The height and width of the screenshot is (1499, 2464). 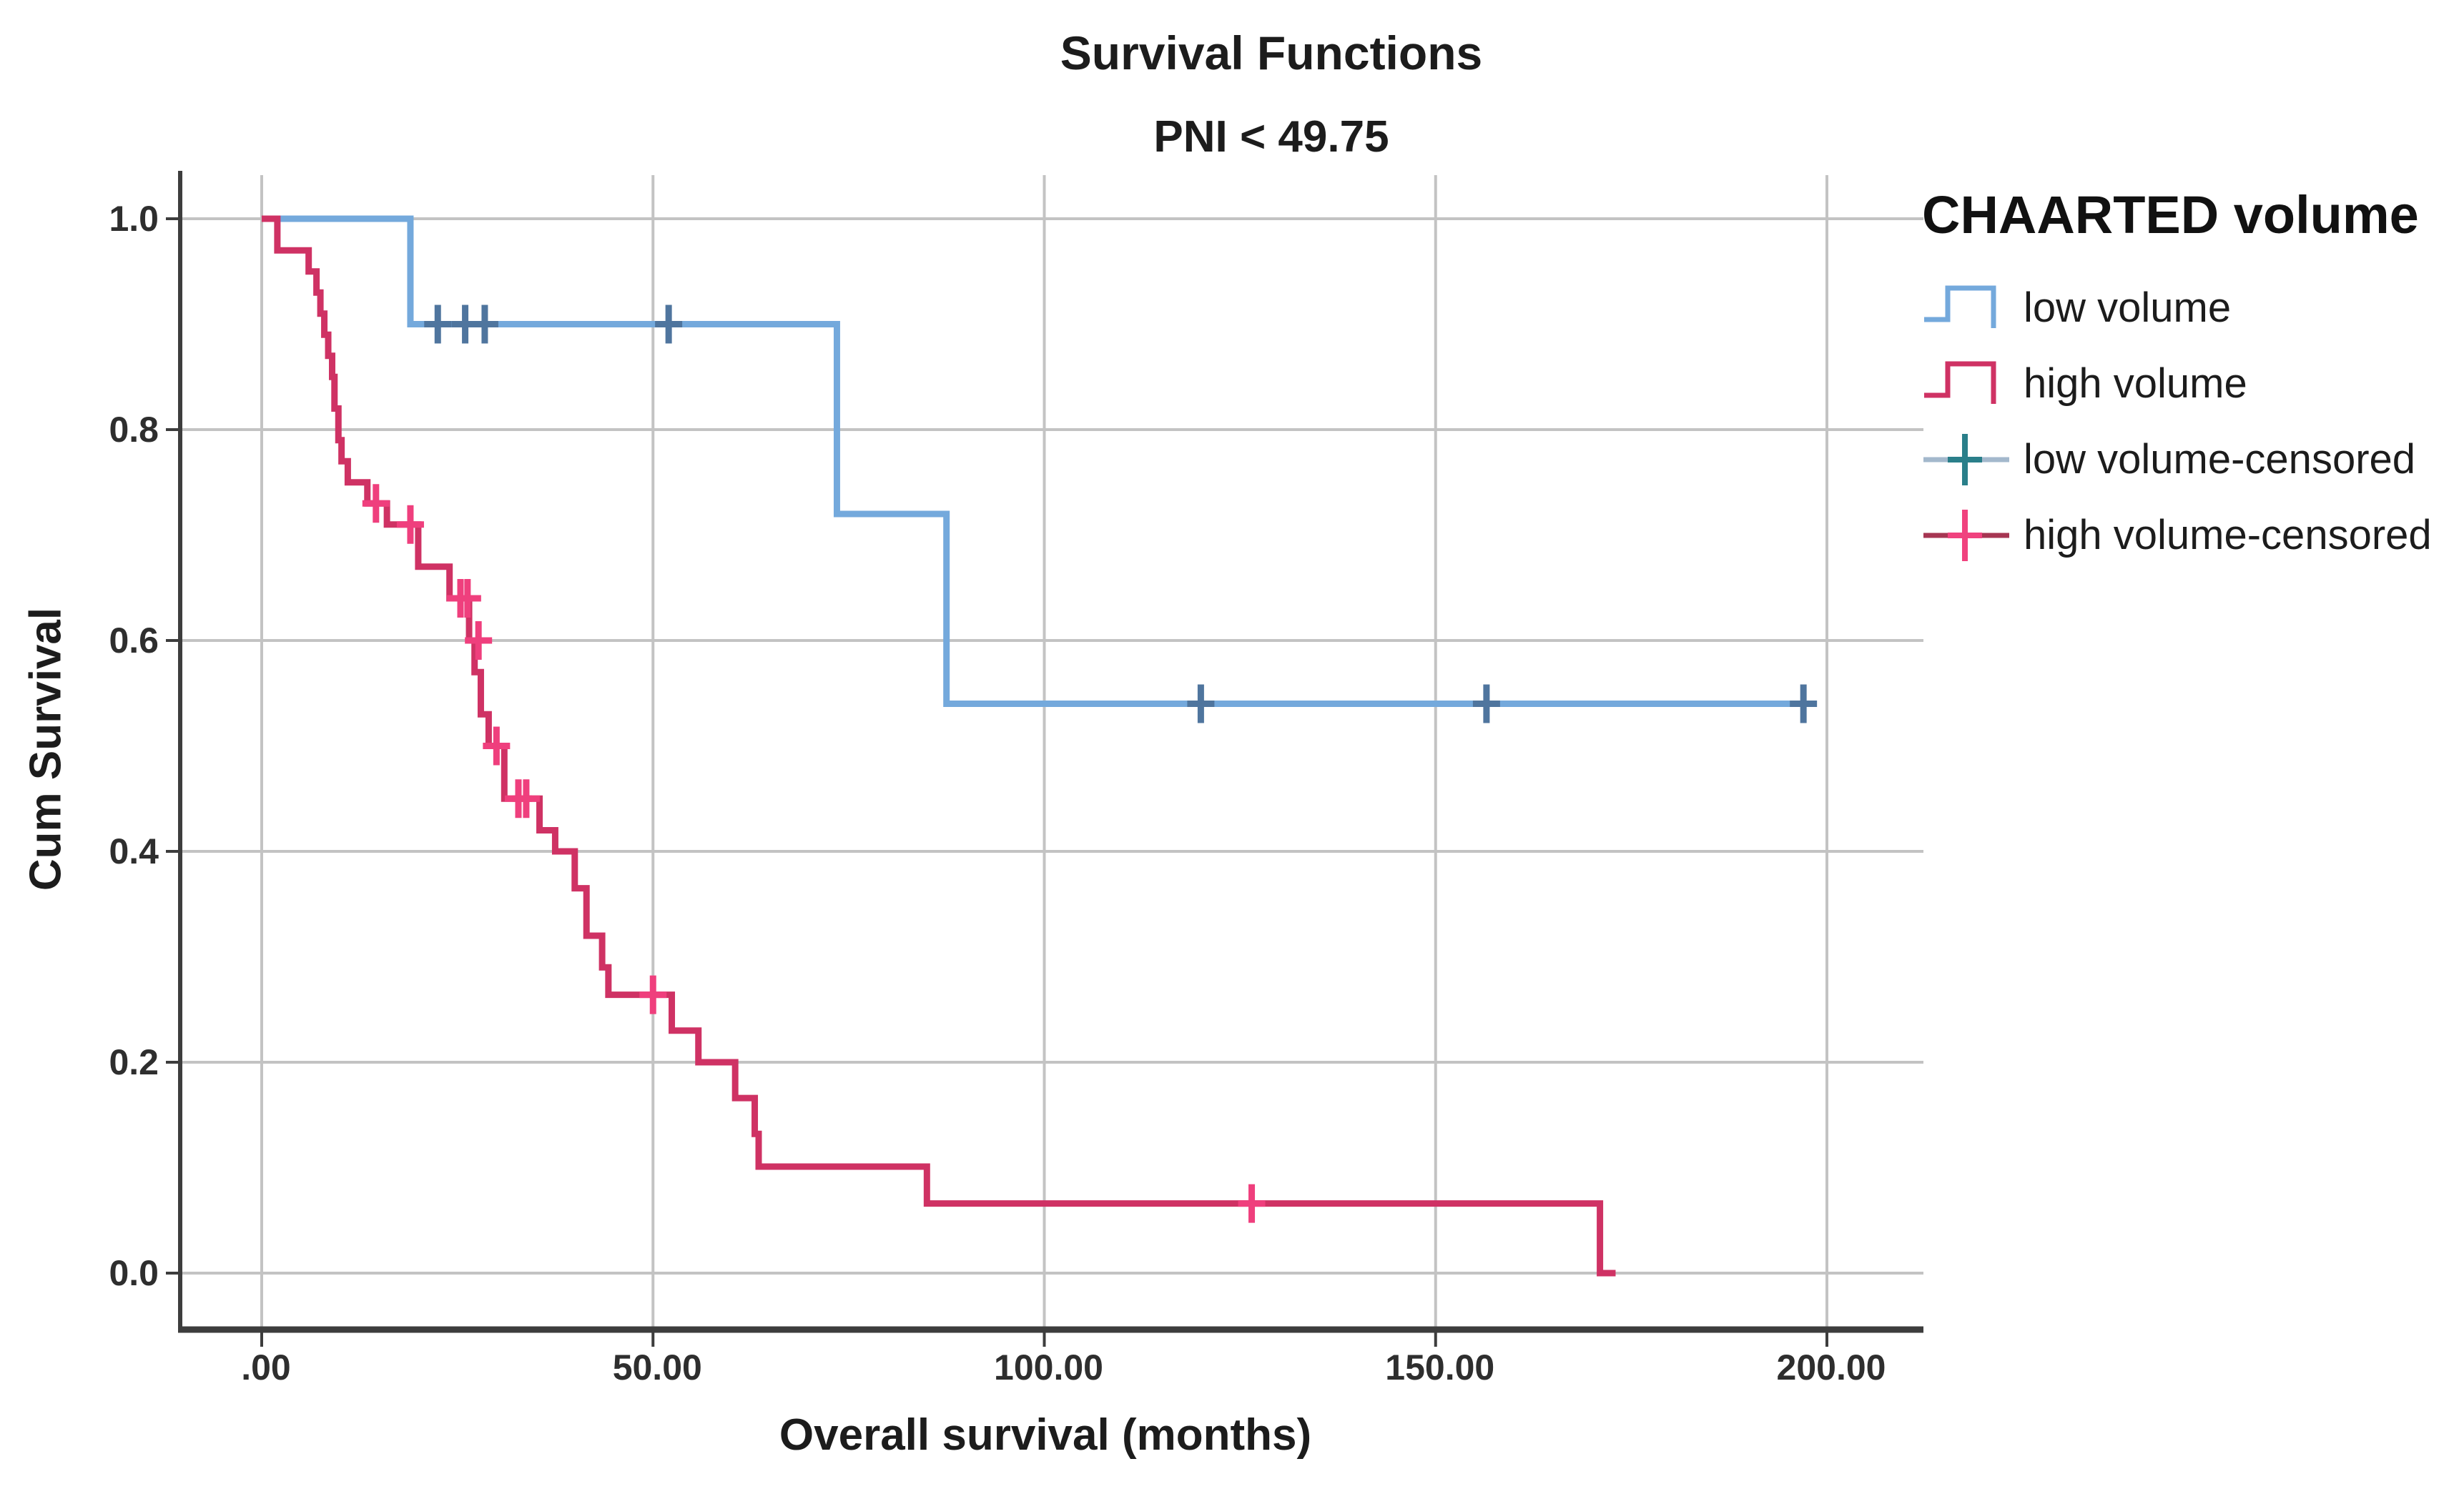 What do you see at coordinates (2220, 459) in the screenshot?
I see `legend-item-label: low volume-censored` at bounding box center [2220, 459].